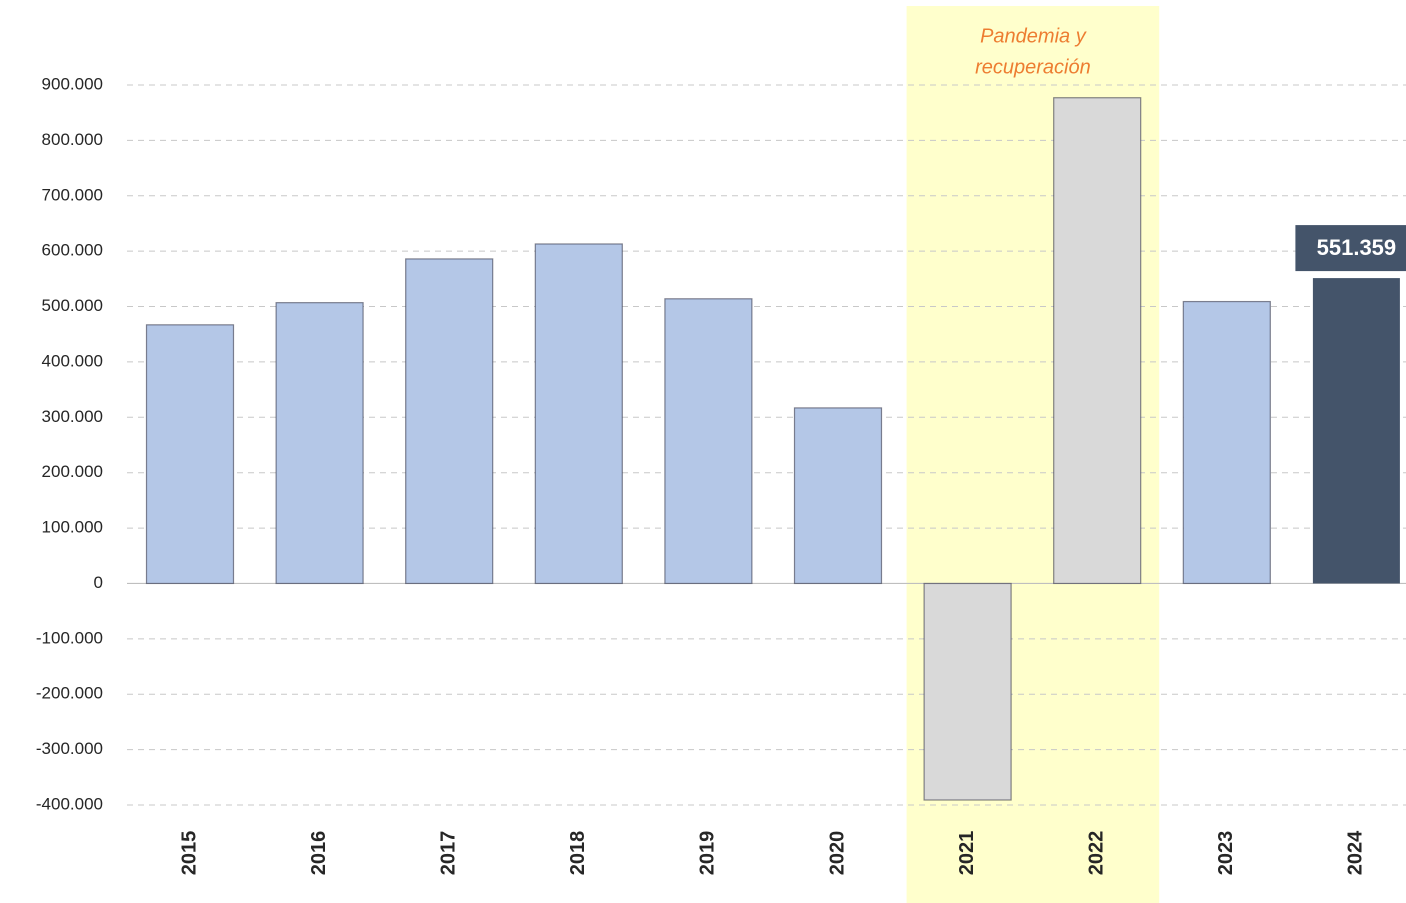 The width and height of the screenshot is (1406, 903). What do you see at coordinates (72, 305) in the screenshot?
I see `y-tick-label: 500.000` at bounding box center [72, 305].